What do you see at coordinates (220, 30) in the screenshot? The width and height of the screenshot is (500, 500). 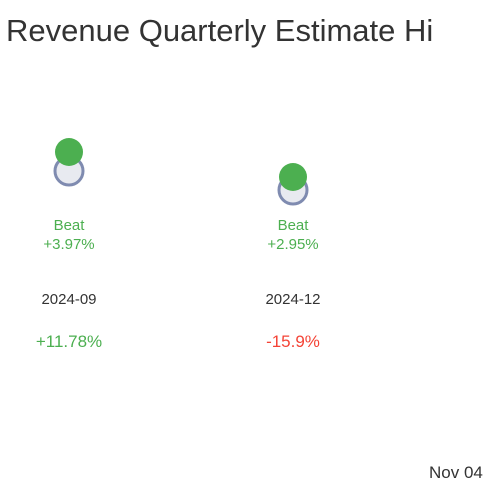 I see `chart-title: Revenue Quarterly Estimate Hi` at bounding box center [220, 30].